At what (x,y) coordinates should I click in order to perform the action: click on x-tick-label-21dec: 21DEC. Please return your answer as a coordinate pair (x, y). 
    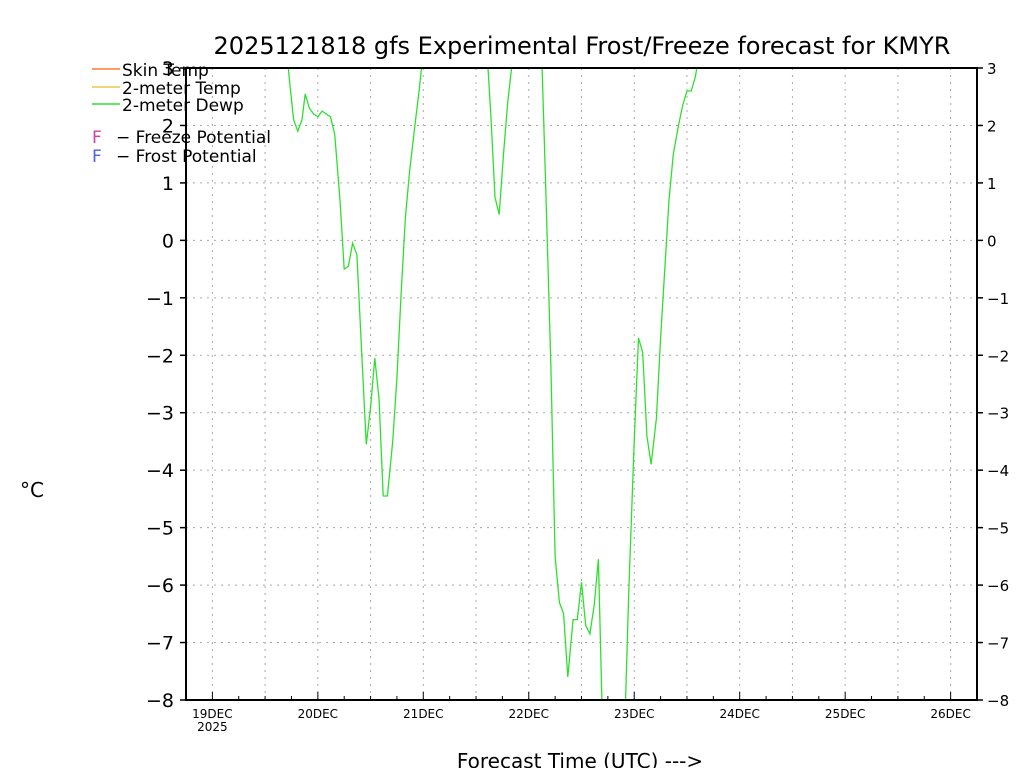
    Looking at the image, I should click on (423, 714).